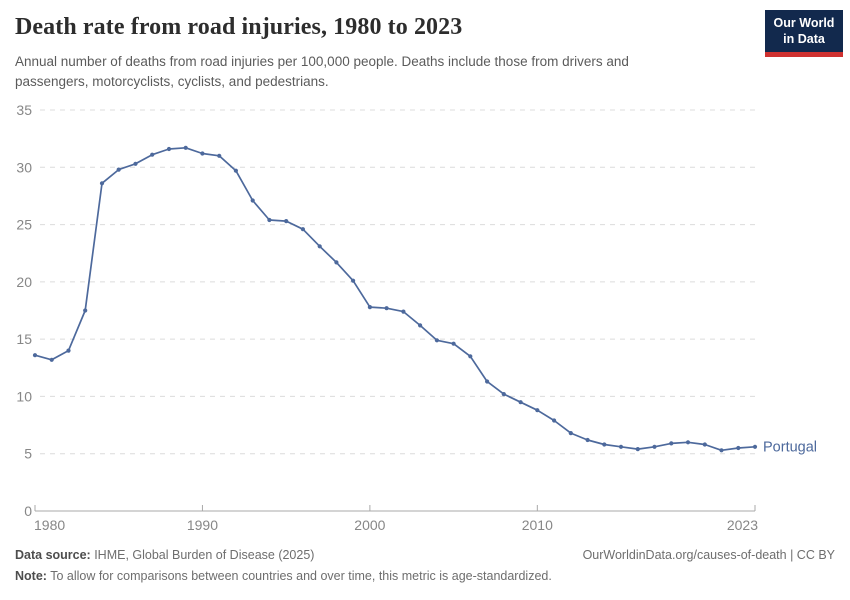 The image size is (850, 600). I want to click on owid-logo-box: Our World in Data, so click(804, 31).